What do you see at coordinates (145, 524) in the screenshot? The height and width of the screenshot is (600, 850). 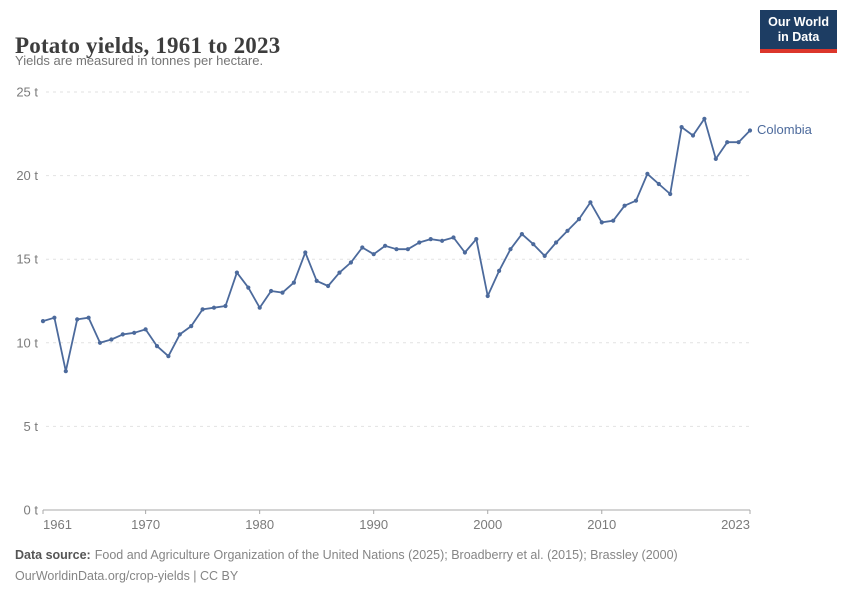 I see `x-tick-label: 1970` at bounding box center [145, 524].